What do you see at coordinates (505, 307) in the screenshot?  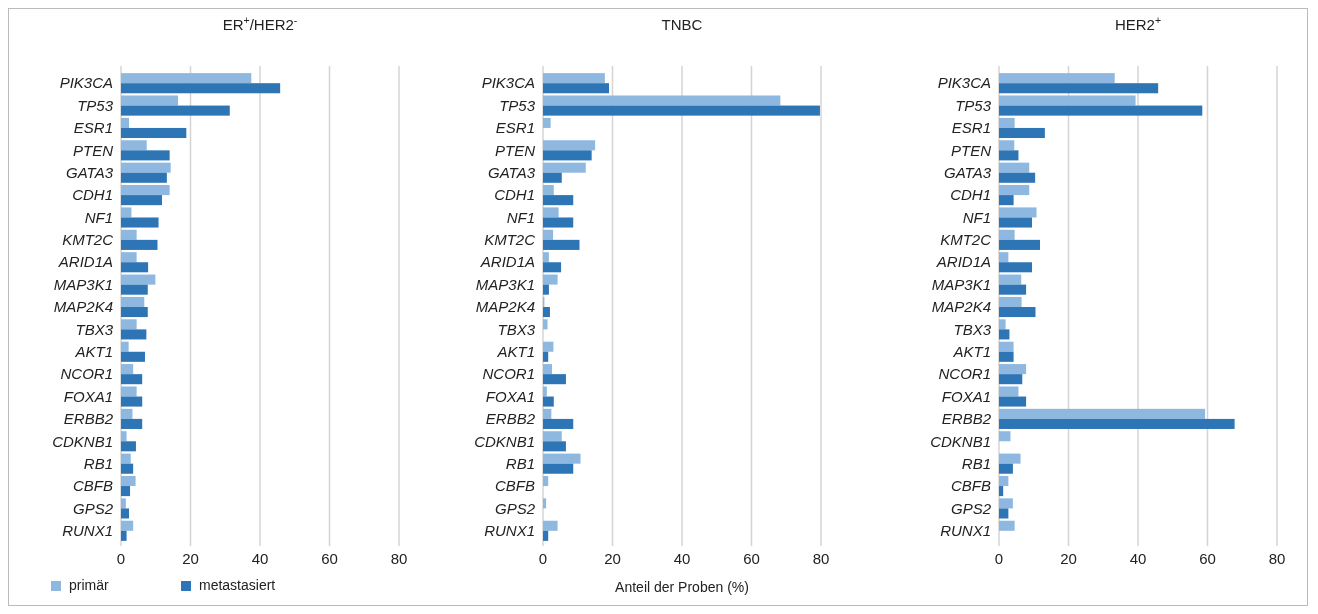 I see `y-tick-label: MAP2K4` at bounding box center [505, 307].